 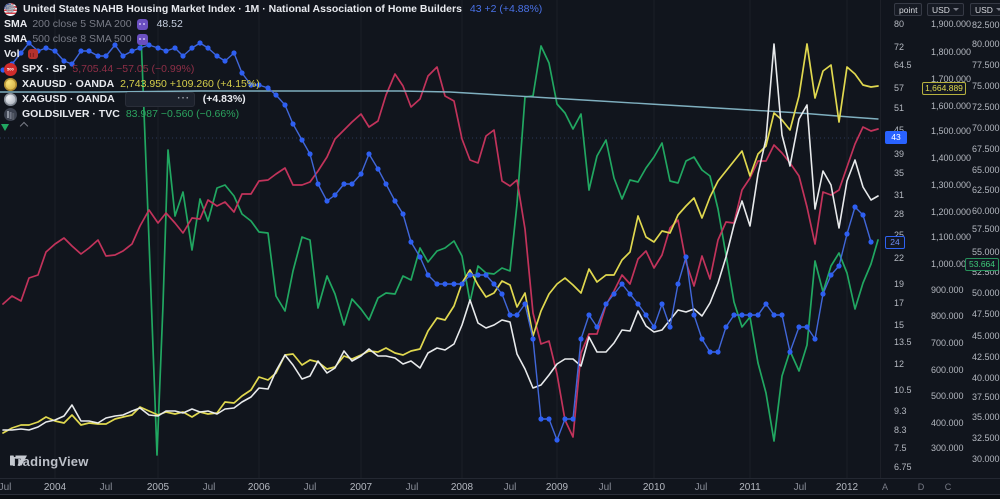 I want to click on series-start-marker-icon, so click(x=5, y=127).